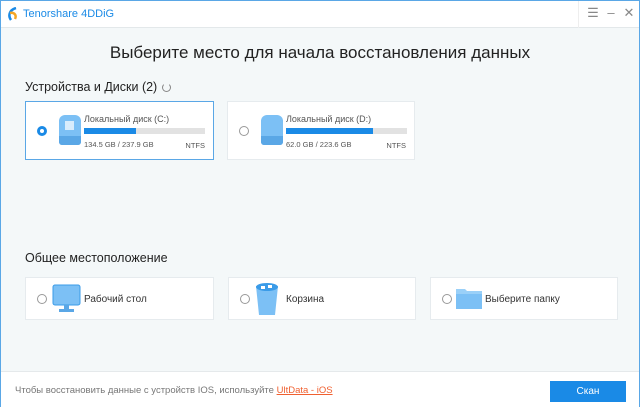 This screenshot has height=407, width=640. What do you see at coordinates (66, 298) in the screenshot?
I see `desktop-icon` at bounding box center [66, 298].